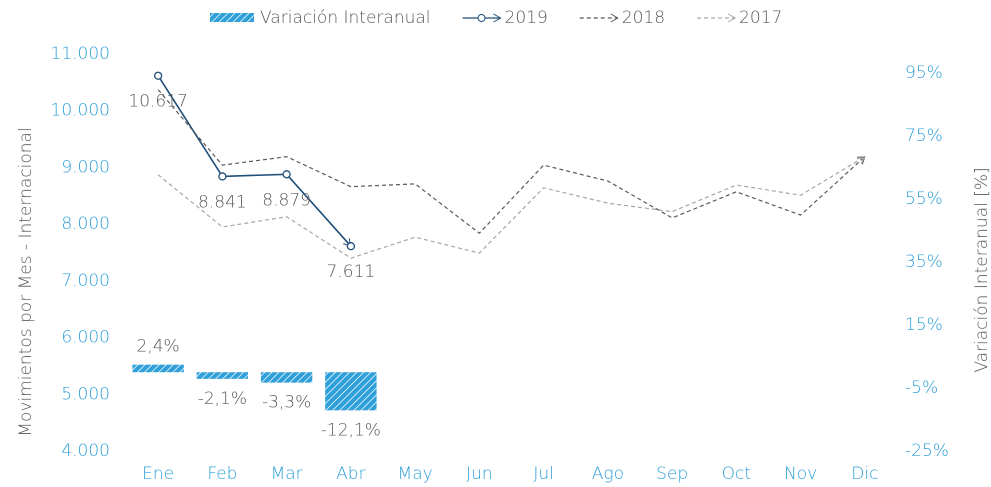 The width and height of the screenshot is (991, 487). What do you see at coordinates (526, 18) in the screenshot?
I see `legend-label: 2019` at bounding box center [526, 18].